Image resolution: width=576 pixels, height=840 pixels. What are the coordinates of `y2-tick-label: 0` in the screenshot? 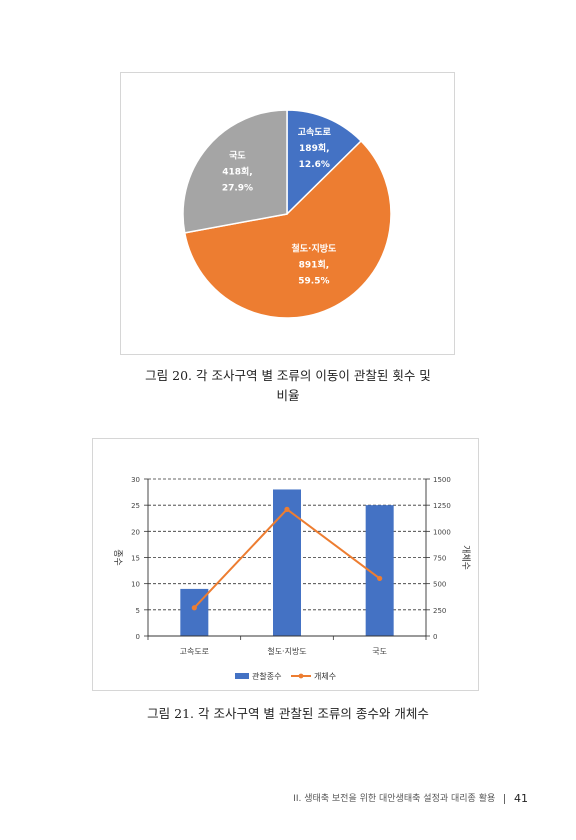 It's located at (435, 637).